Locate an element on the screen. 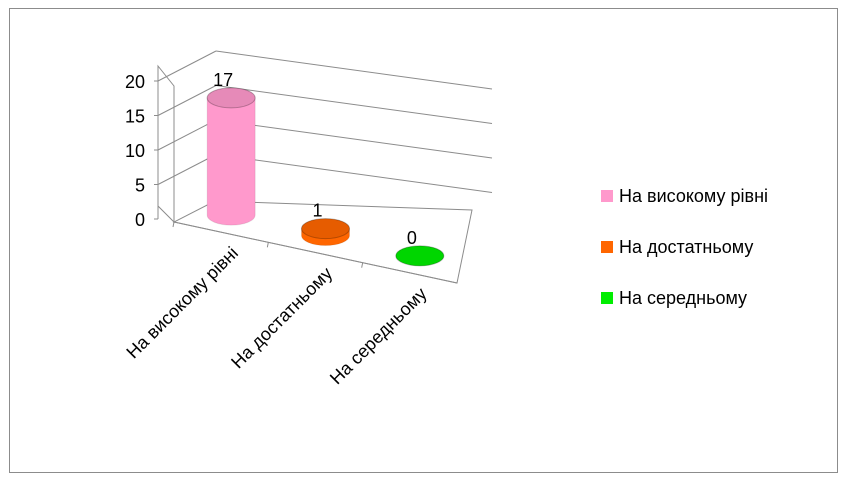  legend-label: На високому рівні is located at coordinates (694, 195).